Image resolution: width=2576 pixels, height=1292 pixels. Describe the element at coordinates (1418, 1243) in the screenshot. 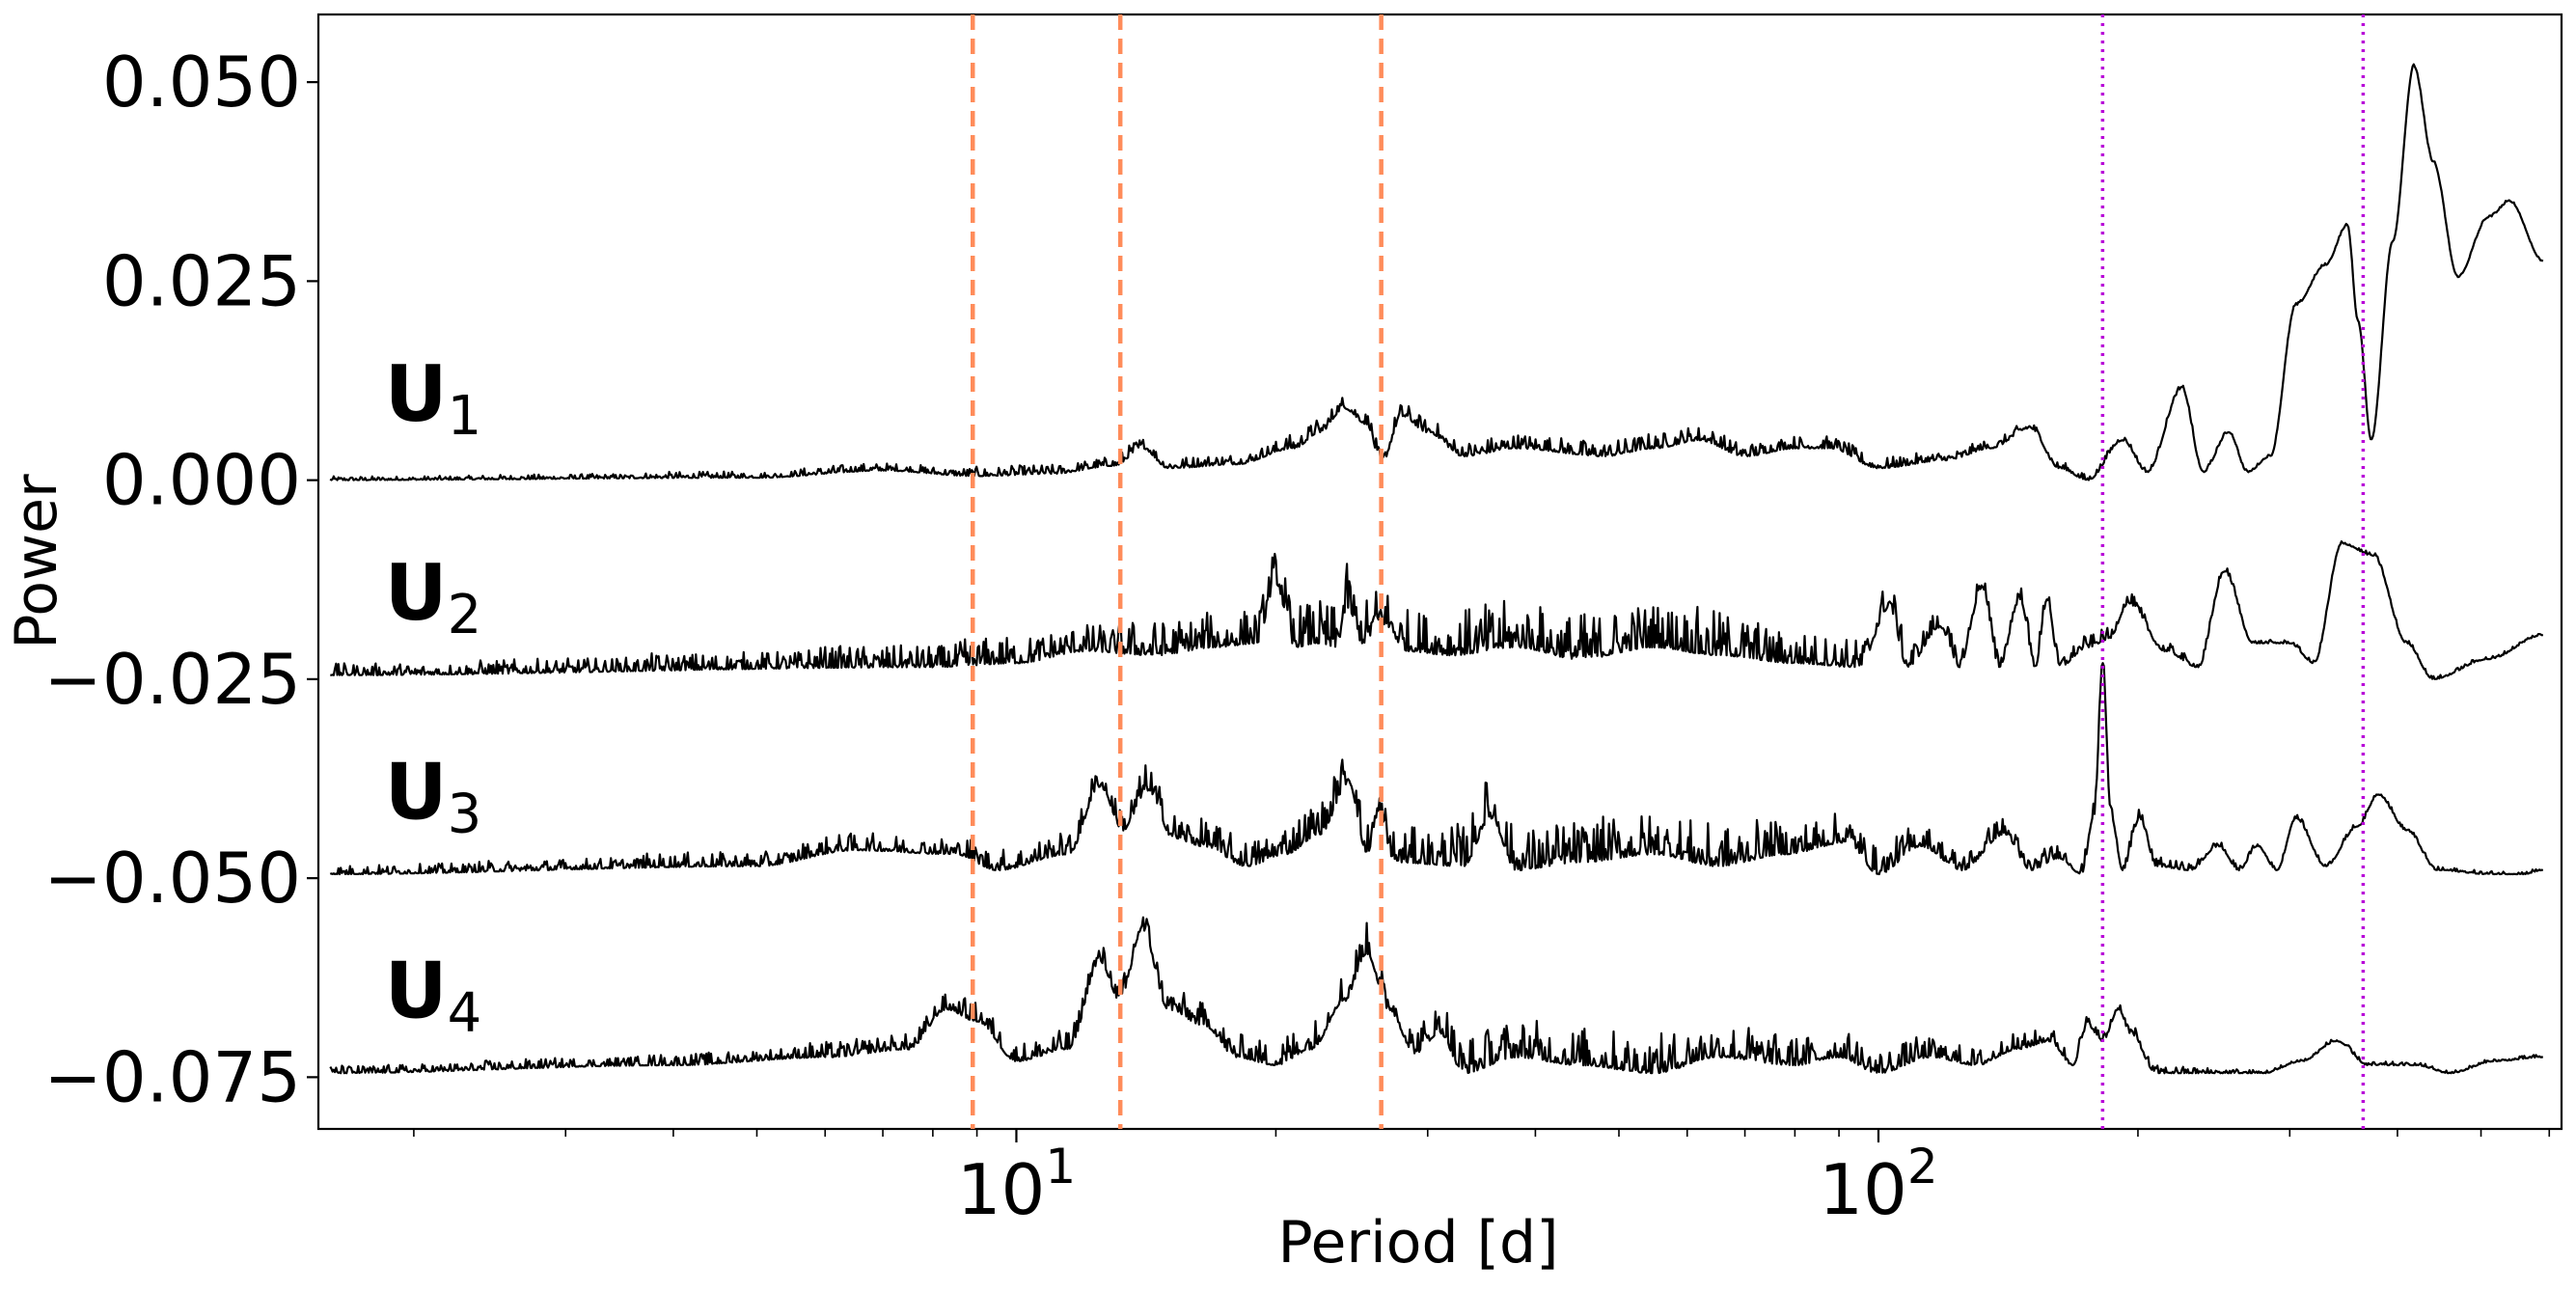

I see `x-axis-label: Period [d]` at that location.